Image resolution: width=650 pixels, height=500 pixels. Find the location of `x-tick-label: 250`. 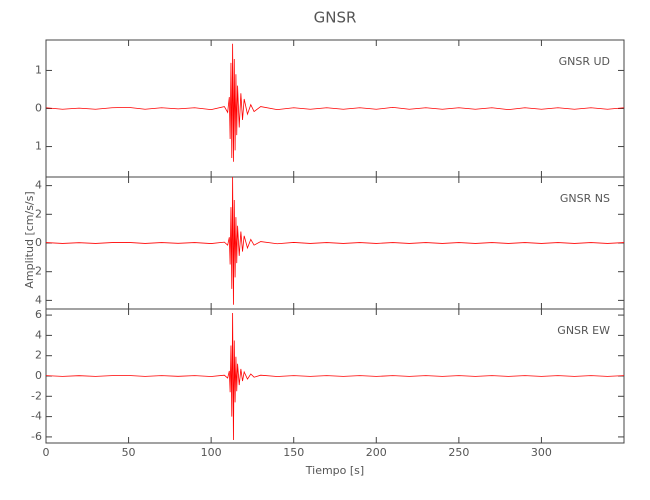

x-tick-label: 250 is located at coordinates (458, 452).